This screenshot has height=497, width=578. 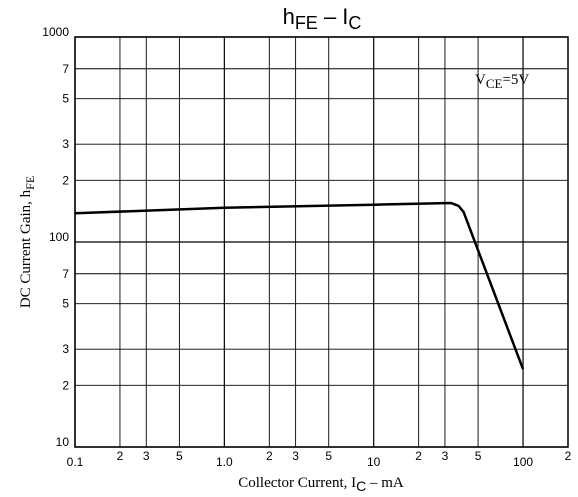 I want to click on x-tick-label: 100, so click(x=523, y=462).